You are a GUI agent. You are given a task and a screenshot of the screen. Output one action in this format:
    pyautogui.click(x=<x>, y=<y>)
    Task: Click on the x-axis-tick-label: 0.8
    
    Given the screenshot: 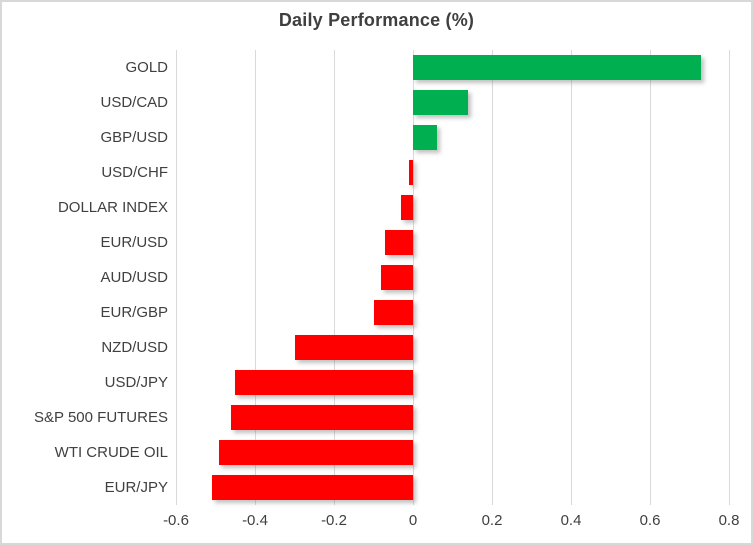 What is the action you would take?
    pyautogui.click(x=729, y=520)
    